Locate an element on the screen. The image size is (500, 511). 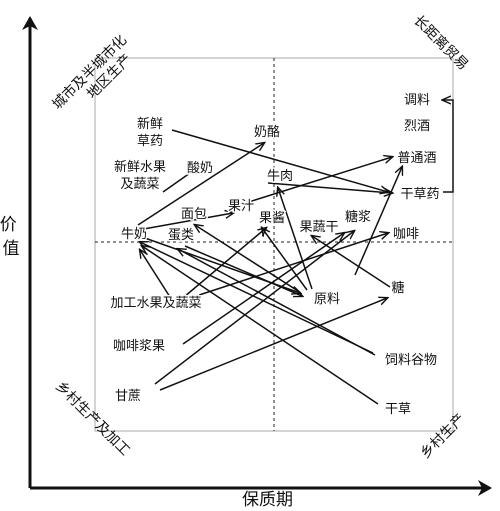
arrow-juice-to-common-wine is located at coordinates (315, 181).